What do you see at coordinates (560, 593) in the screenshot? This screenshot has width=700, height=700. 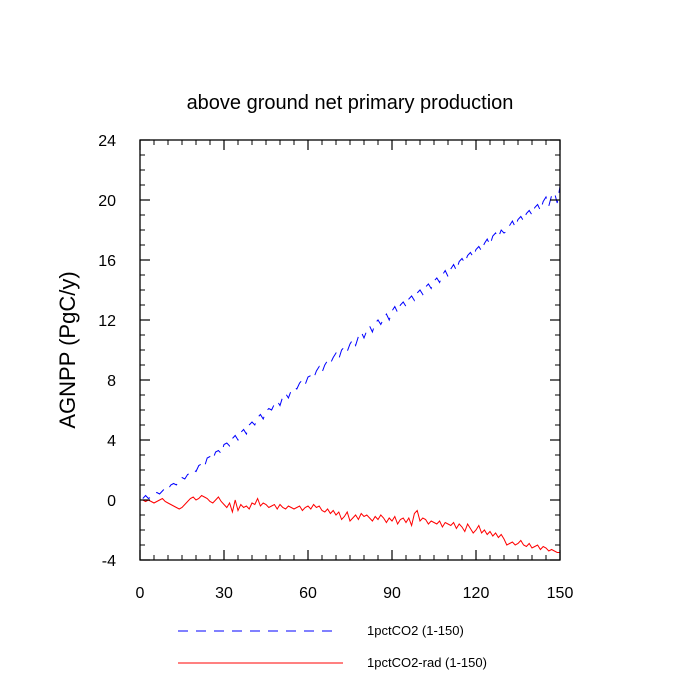 I see `x-tick-label: 150` at bounding box center [560, 593].